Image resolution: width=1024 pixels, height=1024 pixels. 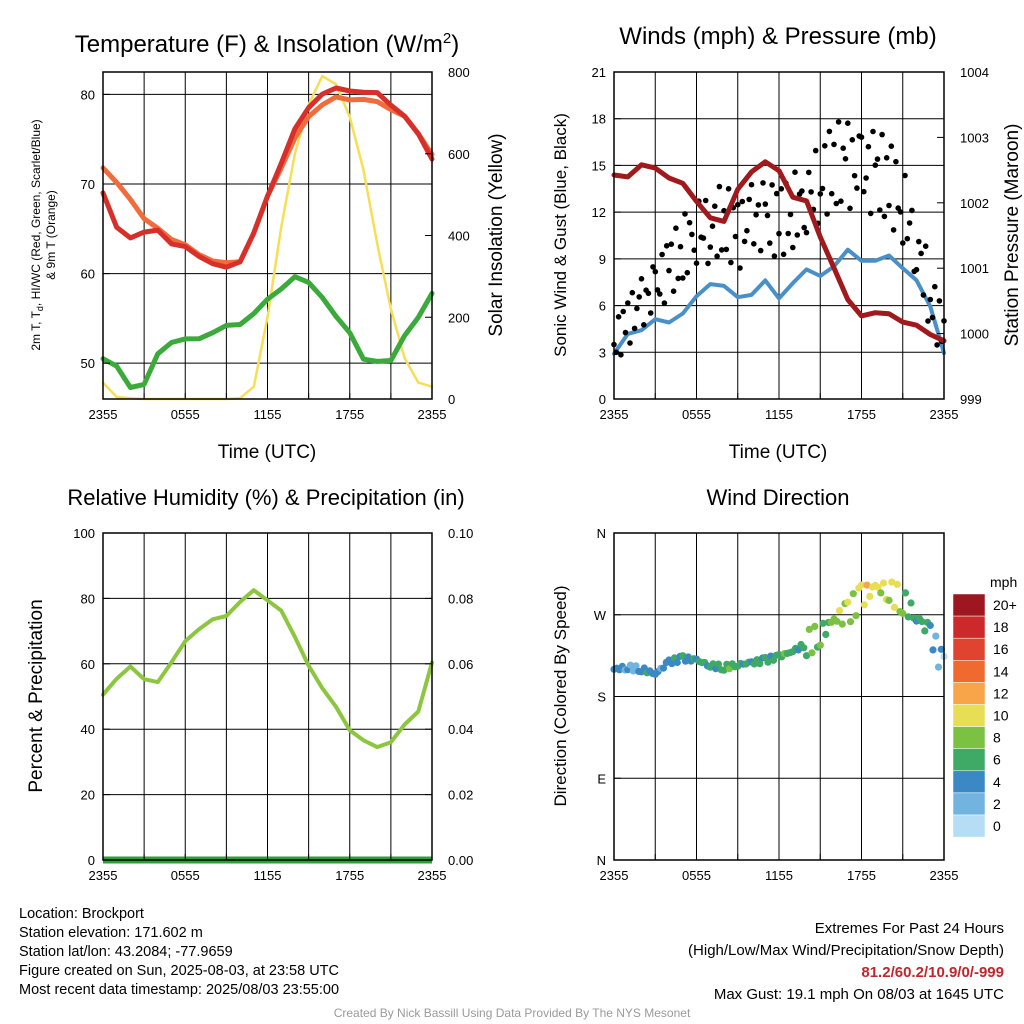 I want to click on winds-y2-tick-label: 1004, so click(x=974, y=72).